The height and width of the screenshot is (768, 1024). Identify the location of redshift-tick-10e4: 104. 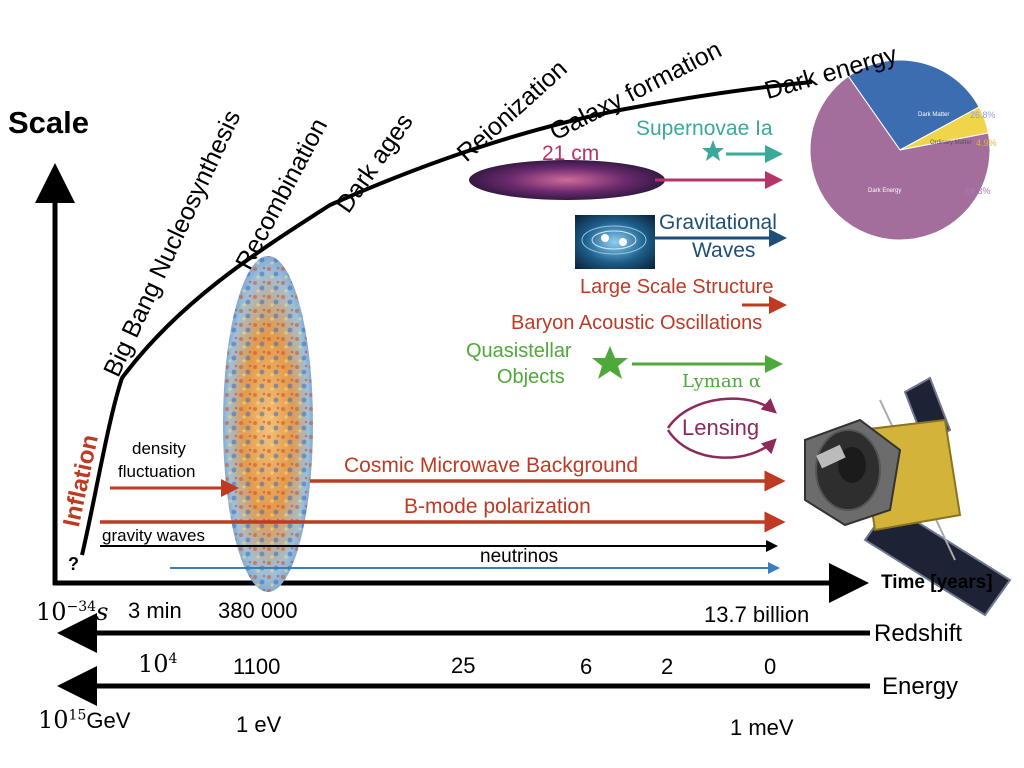
(158, 664).